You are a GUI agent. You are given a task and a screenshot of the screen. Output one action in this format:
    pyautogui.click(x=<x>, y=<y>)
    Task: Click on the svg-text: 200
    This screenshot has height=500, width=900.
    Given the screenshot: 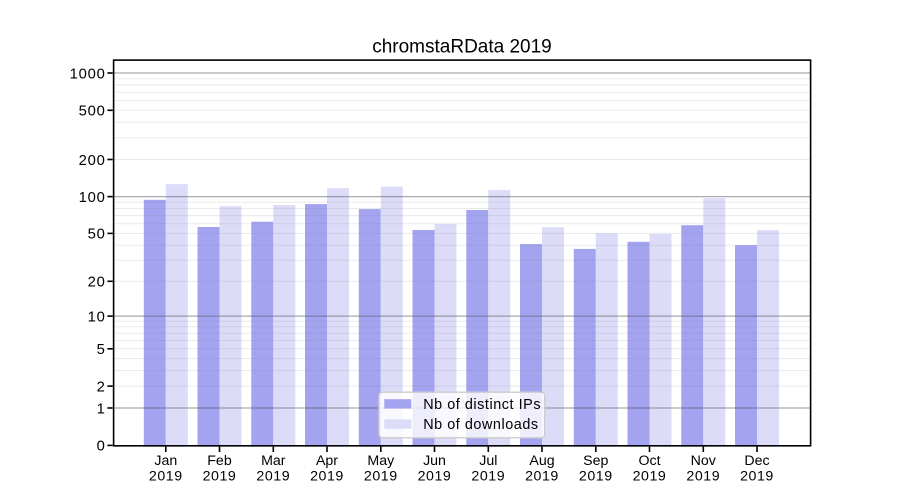 What is the action you would take?
    pyautogui.click(x=92, y=161)
    